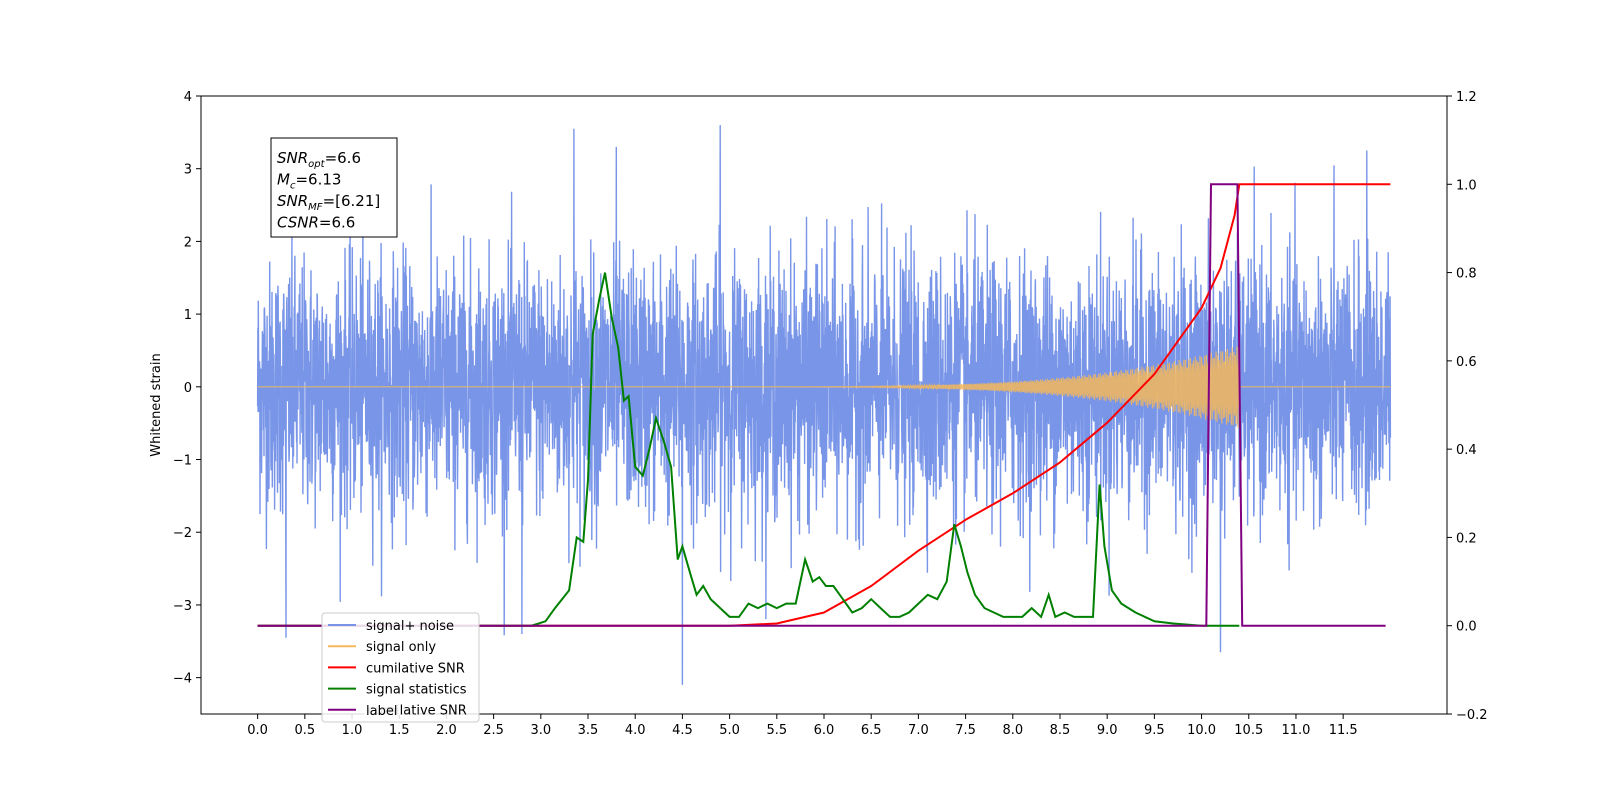  I want to click on y-right-tick-label: 0.0, so click(1466, 627).